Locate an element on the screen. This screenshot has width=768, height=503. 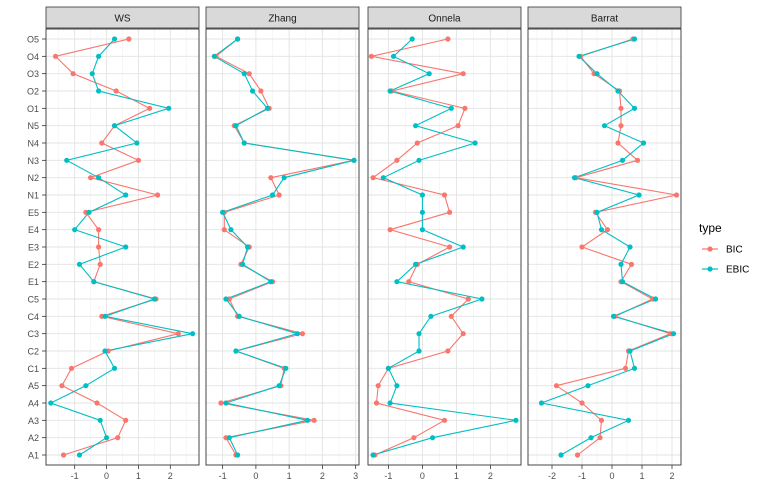
x-tick-label: 1 is located at coordinates (456, 476).